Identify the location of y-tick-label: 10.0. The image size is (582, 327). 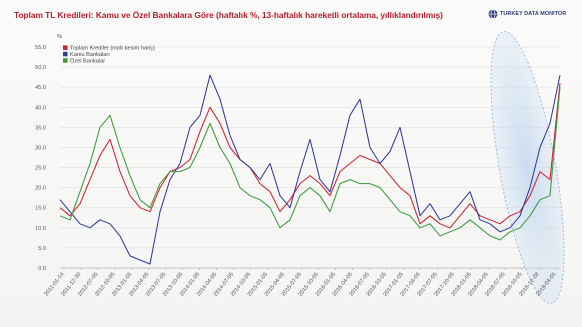
(40, 229).